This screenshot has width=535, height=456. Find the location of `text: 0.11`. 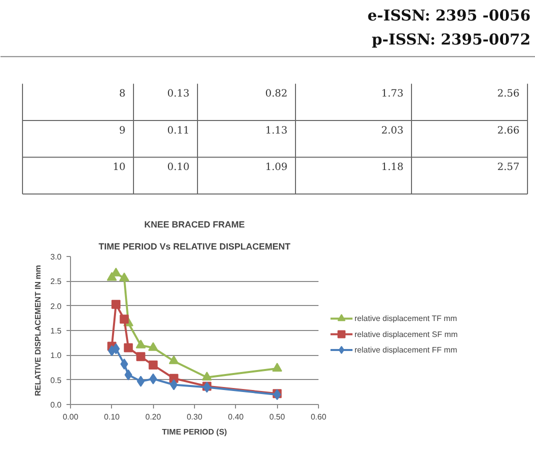

text: 0.11 is located at coordinates (178, 130).